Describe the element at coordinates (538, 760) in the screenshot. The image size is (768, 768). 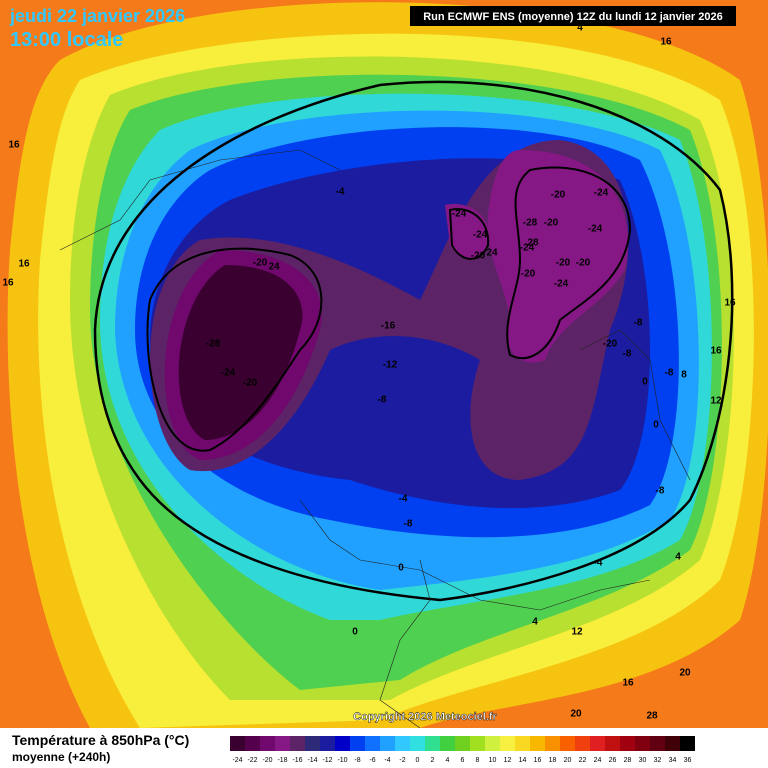
I see `colorbar-label: 16` at that location.